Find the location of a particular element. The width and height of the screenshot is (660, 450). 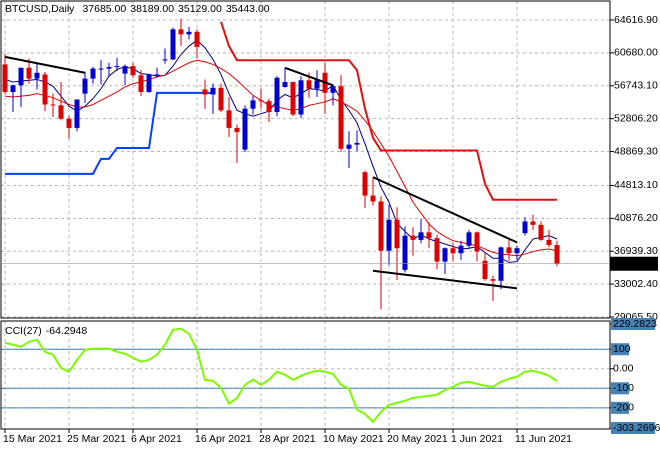

x-tick-label: 10 May 2021 is located at coordinates (353, 439).